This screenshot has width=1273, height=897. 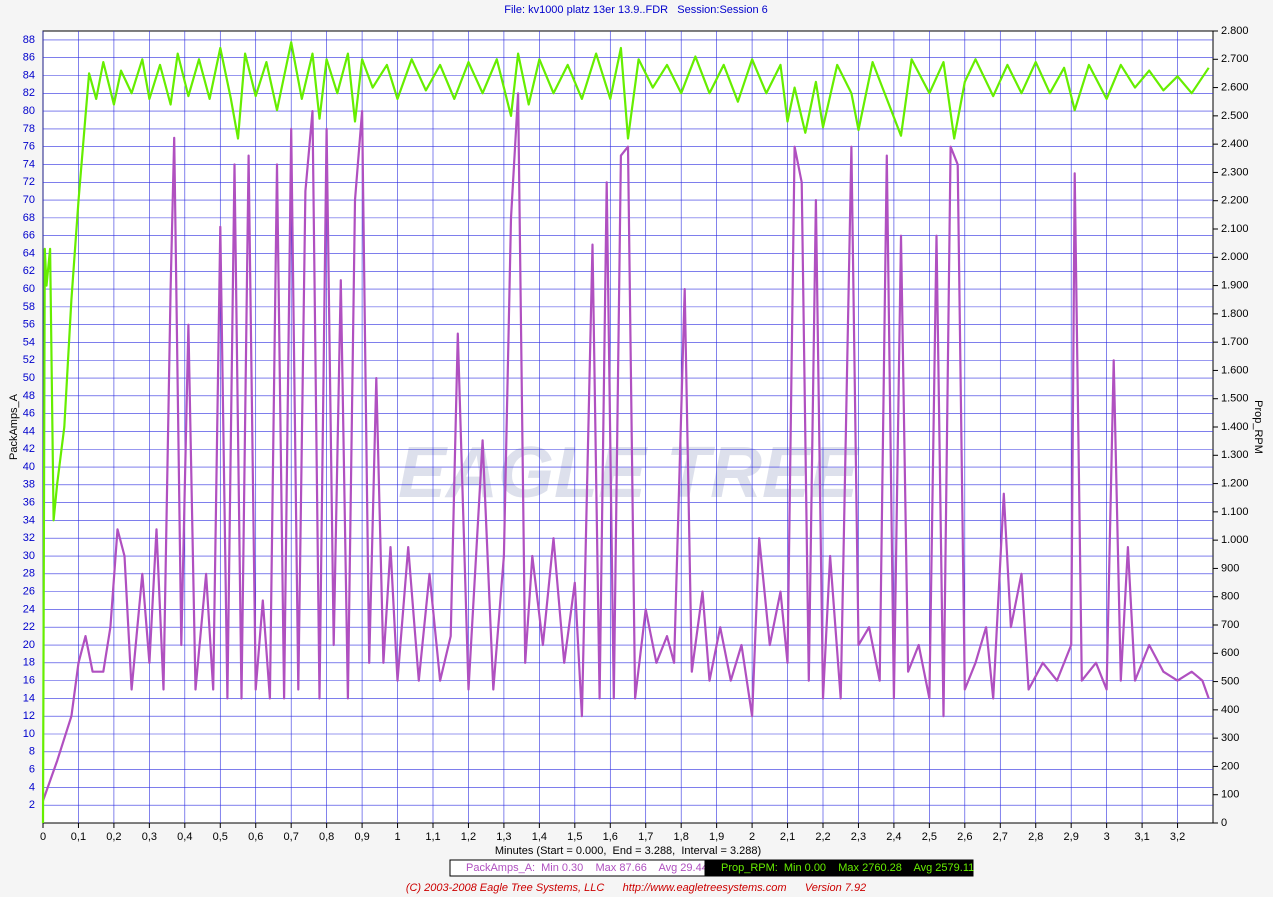 I want to click on y2-tick-label: 1.500, so click(x=1235, y=399).